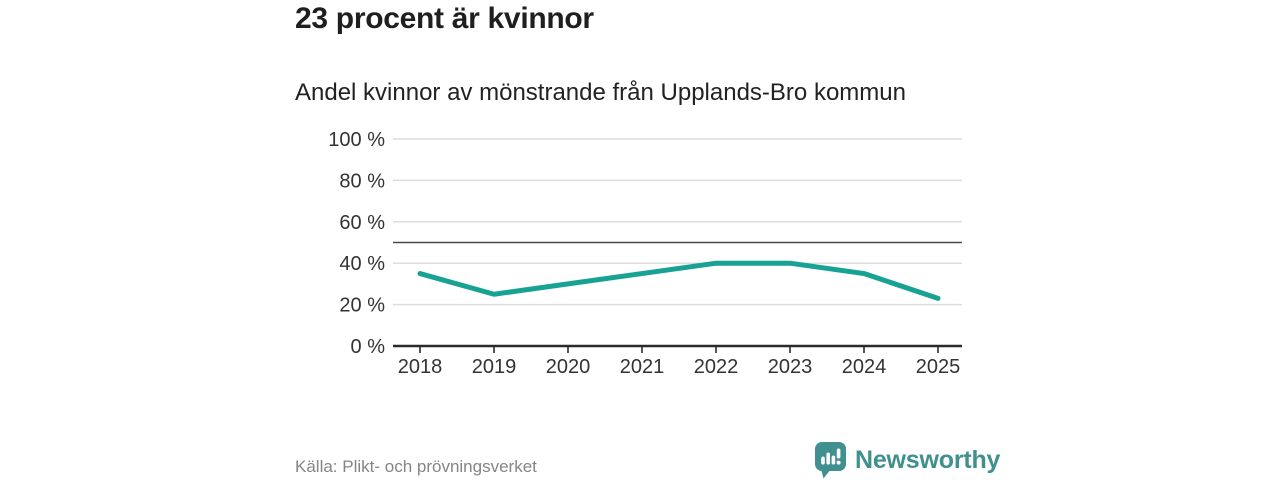 Image resolution: width=1280 pixels, height=480 pixels. What do you see at coordinates (494, 367) in the screenshot?
I see `x-tick-label: 2019` at bounding box center [494, 367].